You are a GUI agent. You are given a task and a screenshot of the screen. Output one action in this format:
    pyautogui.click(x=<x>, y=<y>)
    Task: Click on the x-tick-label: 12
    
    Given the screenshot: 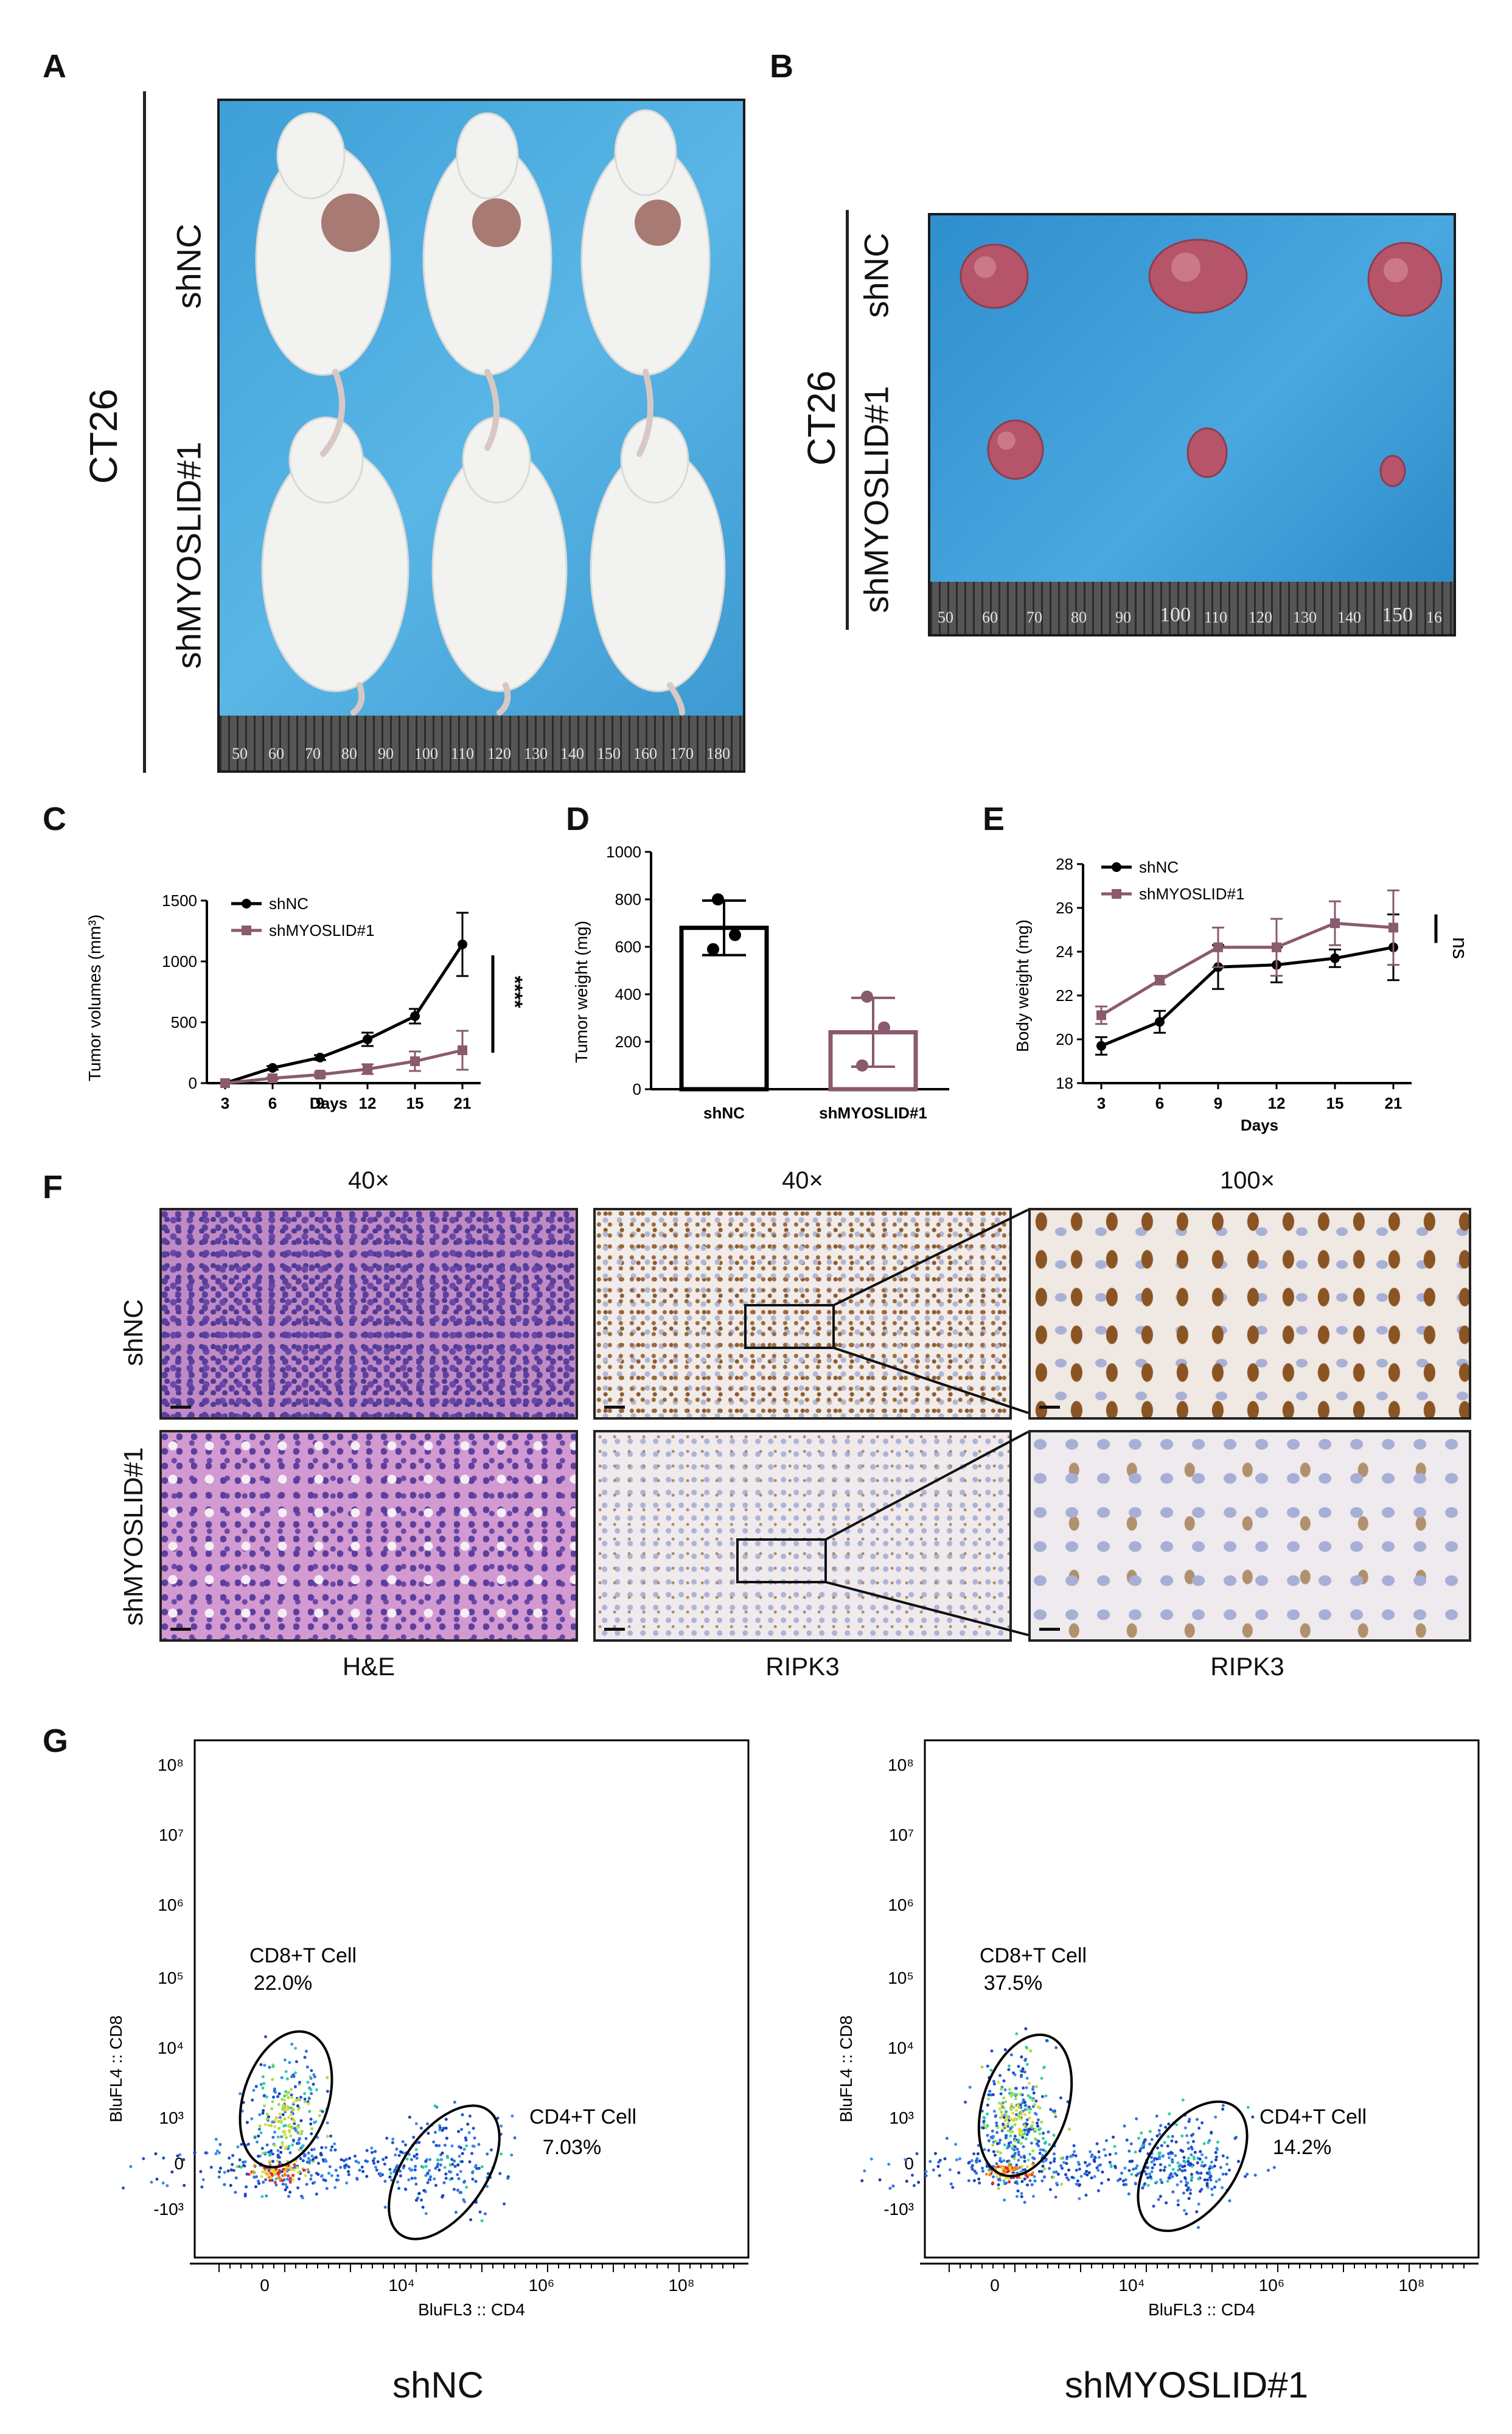 What is the action you would take?
    pyautogui.click(x=1277, y=1103)
    